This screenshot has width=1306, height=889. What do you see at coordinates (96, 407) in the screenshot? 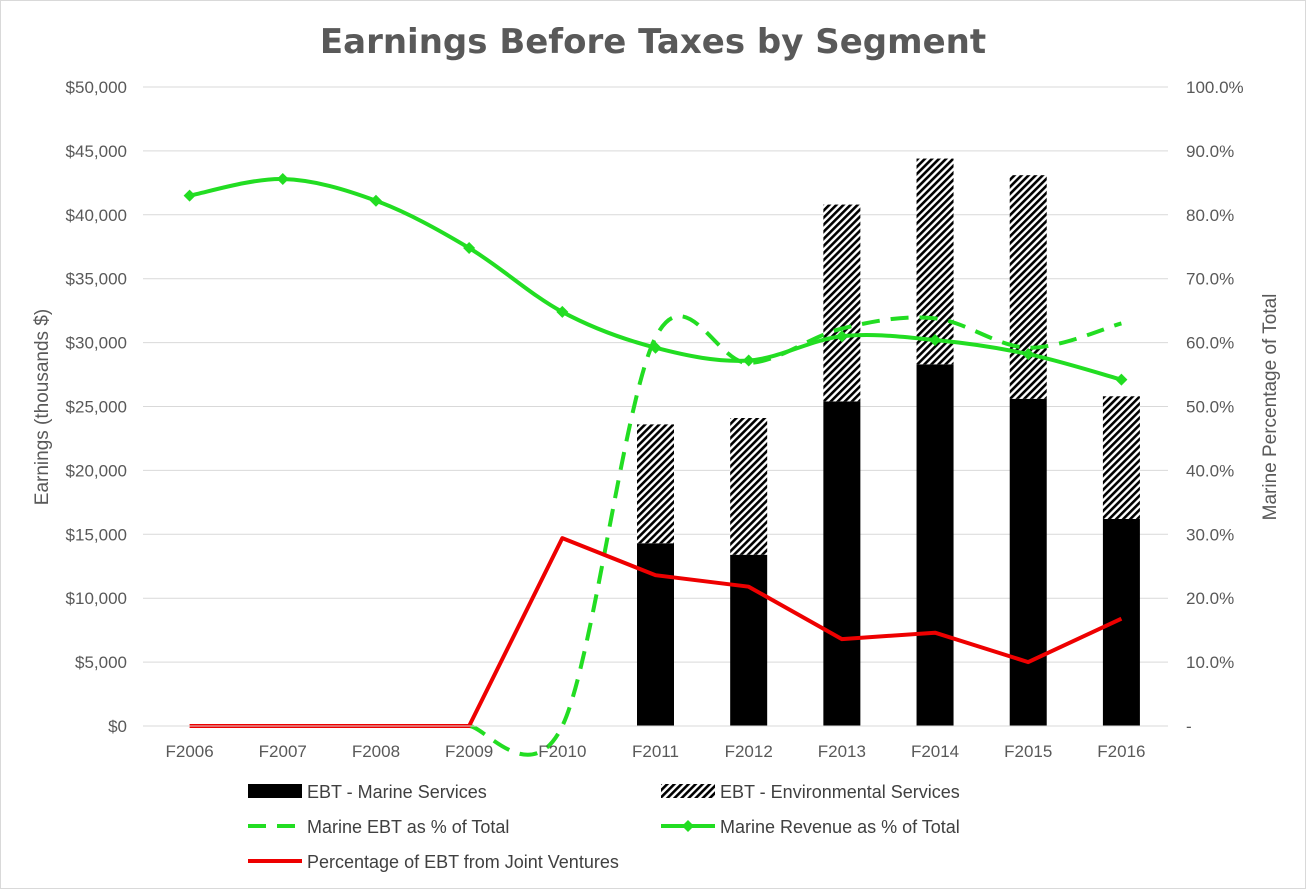
I see `left-tick-label: $25,000` at bounding box center [96, 407].